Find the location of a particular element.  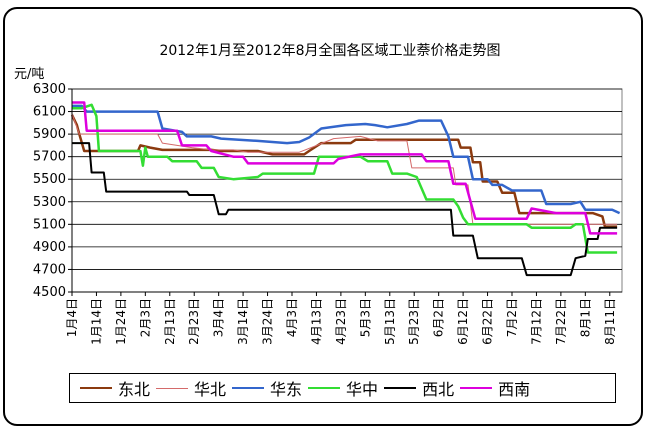

y-tick-label: 4700 is located at coordinates (49, 269).